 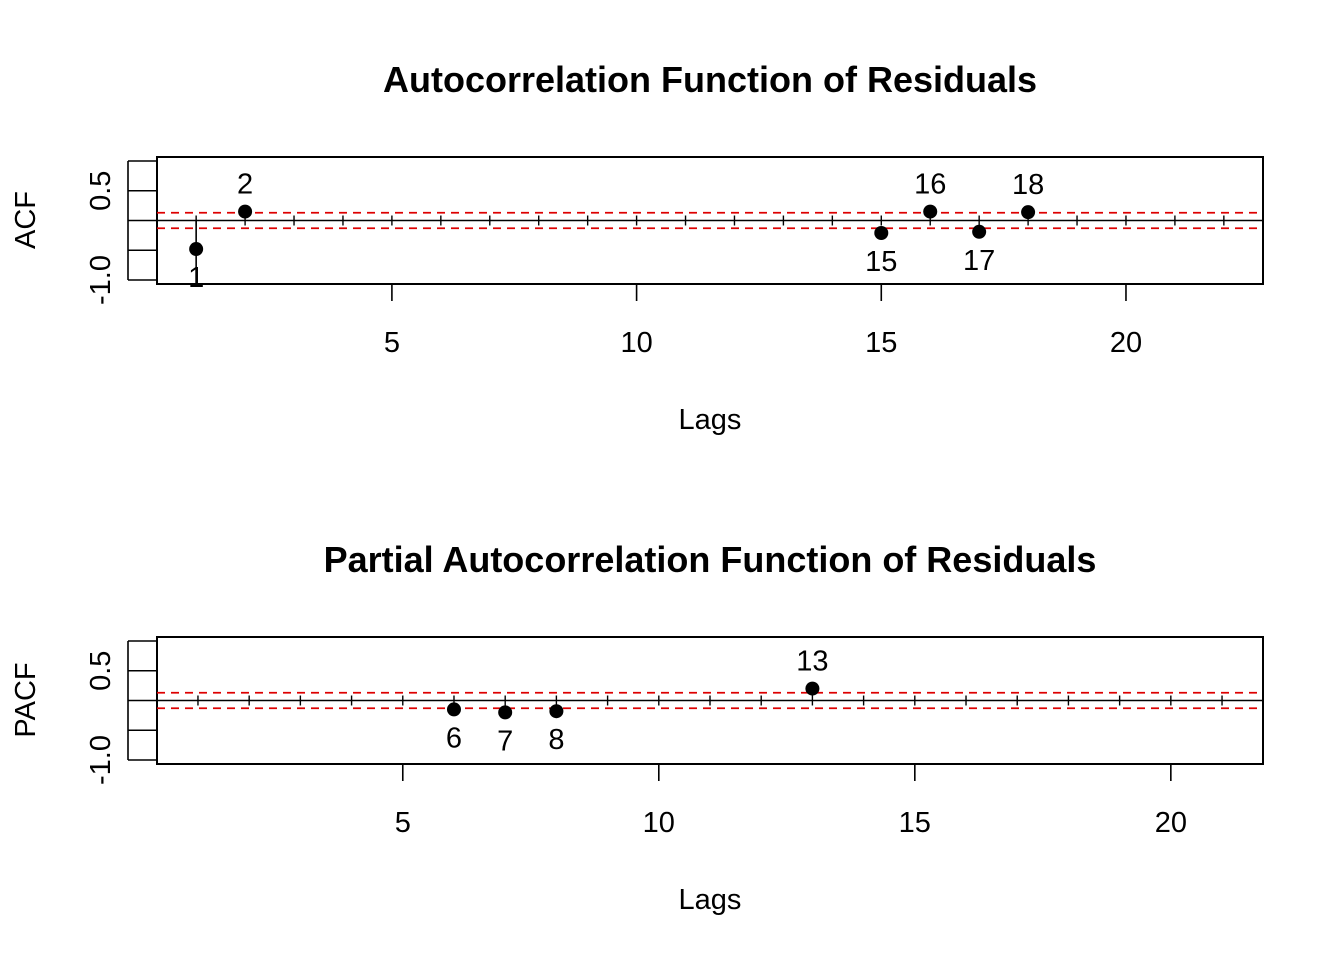 I want to click on acf-x-axis-label: Lags, so click(x=710, y=420).